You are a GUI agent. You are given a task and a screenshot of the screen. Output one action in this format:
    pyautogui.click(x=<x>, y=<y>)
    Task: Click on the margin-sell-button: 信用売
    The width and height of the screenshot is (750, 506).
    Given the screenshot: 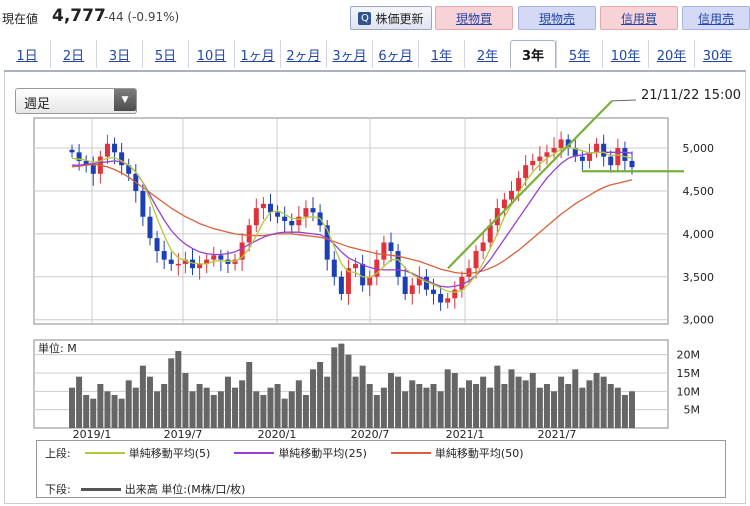 What is the action you would take?
    pyautogui.click(x=716, y=18)
    